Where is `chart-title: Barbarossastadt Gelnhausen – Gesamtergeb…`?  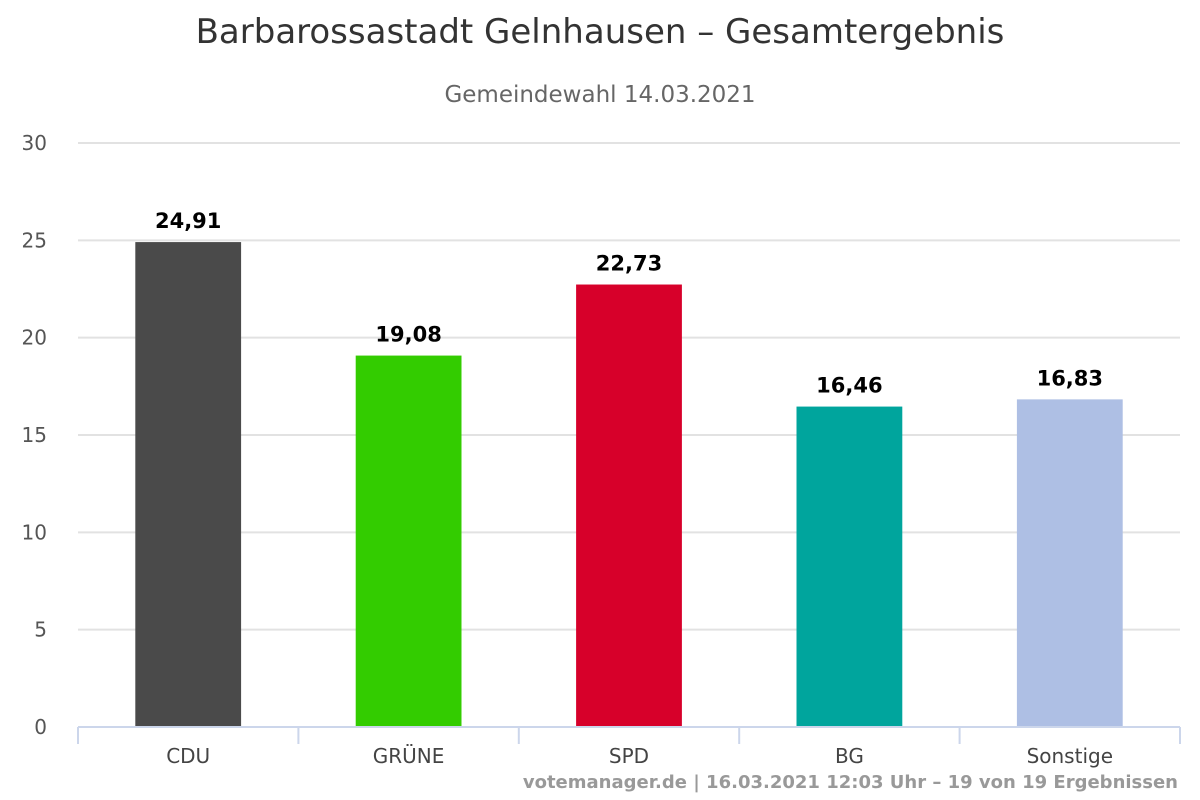
chart-title: Barbarossastadt Gelnhausen – Gesamtergeb… is located at coordinates (600, 32).